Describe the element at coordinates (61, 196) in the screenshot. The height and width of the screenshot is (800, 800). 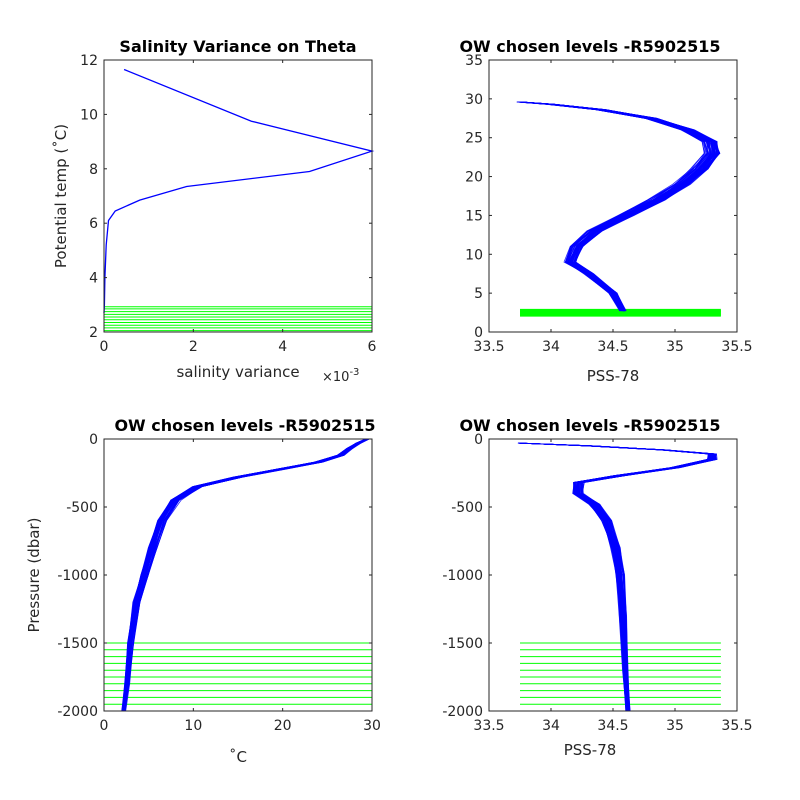
I see `y-axis-label-1: Potential temp (˚C)` at that location.